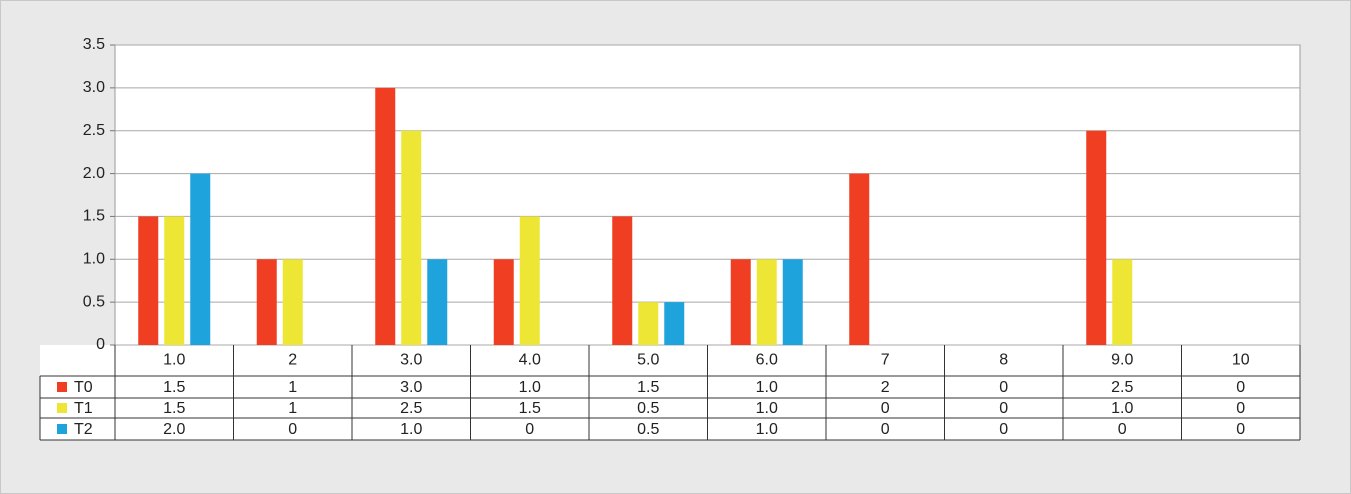  I want to click on y-tick-label: 2.5, so click(94, 130).